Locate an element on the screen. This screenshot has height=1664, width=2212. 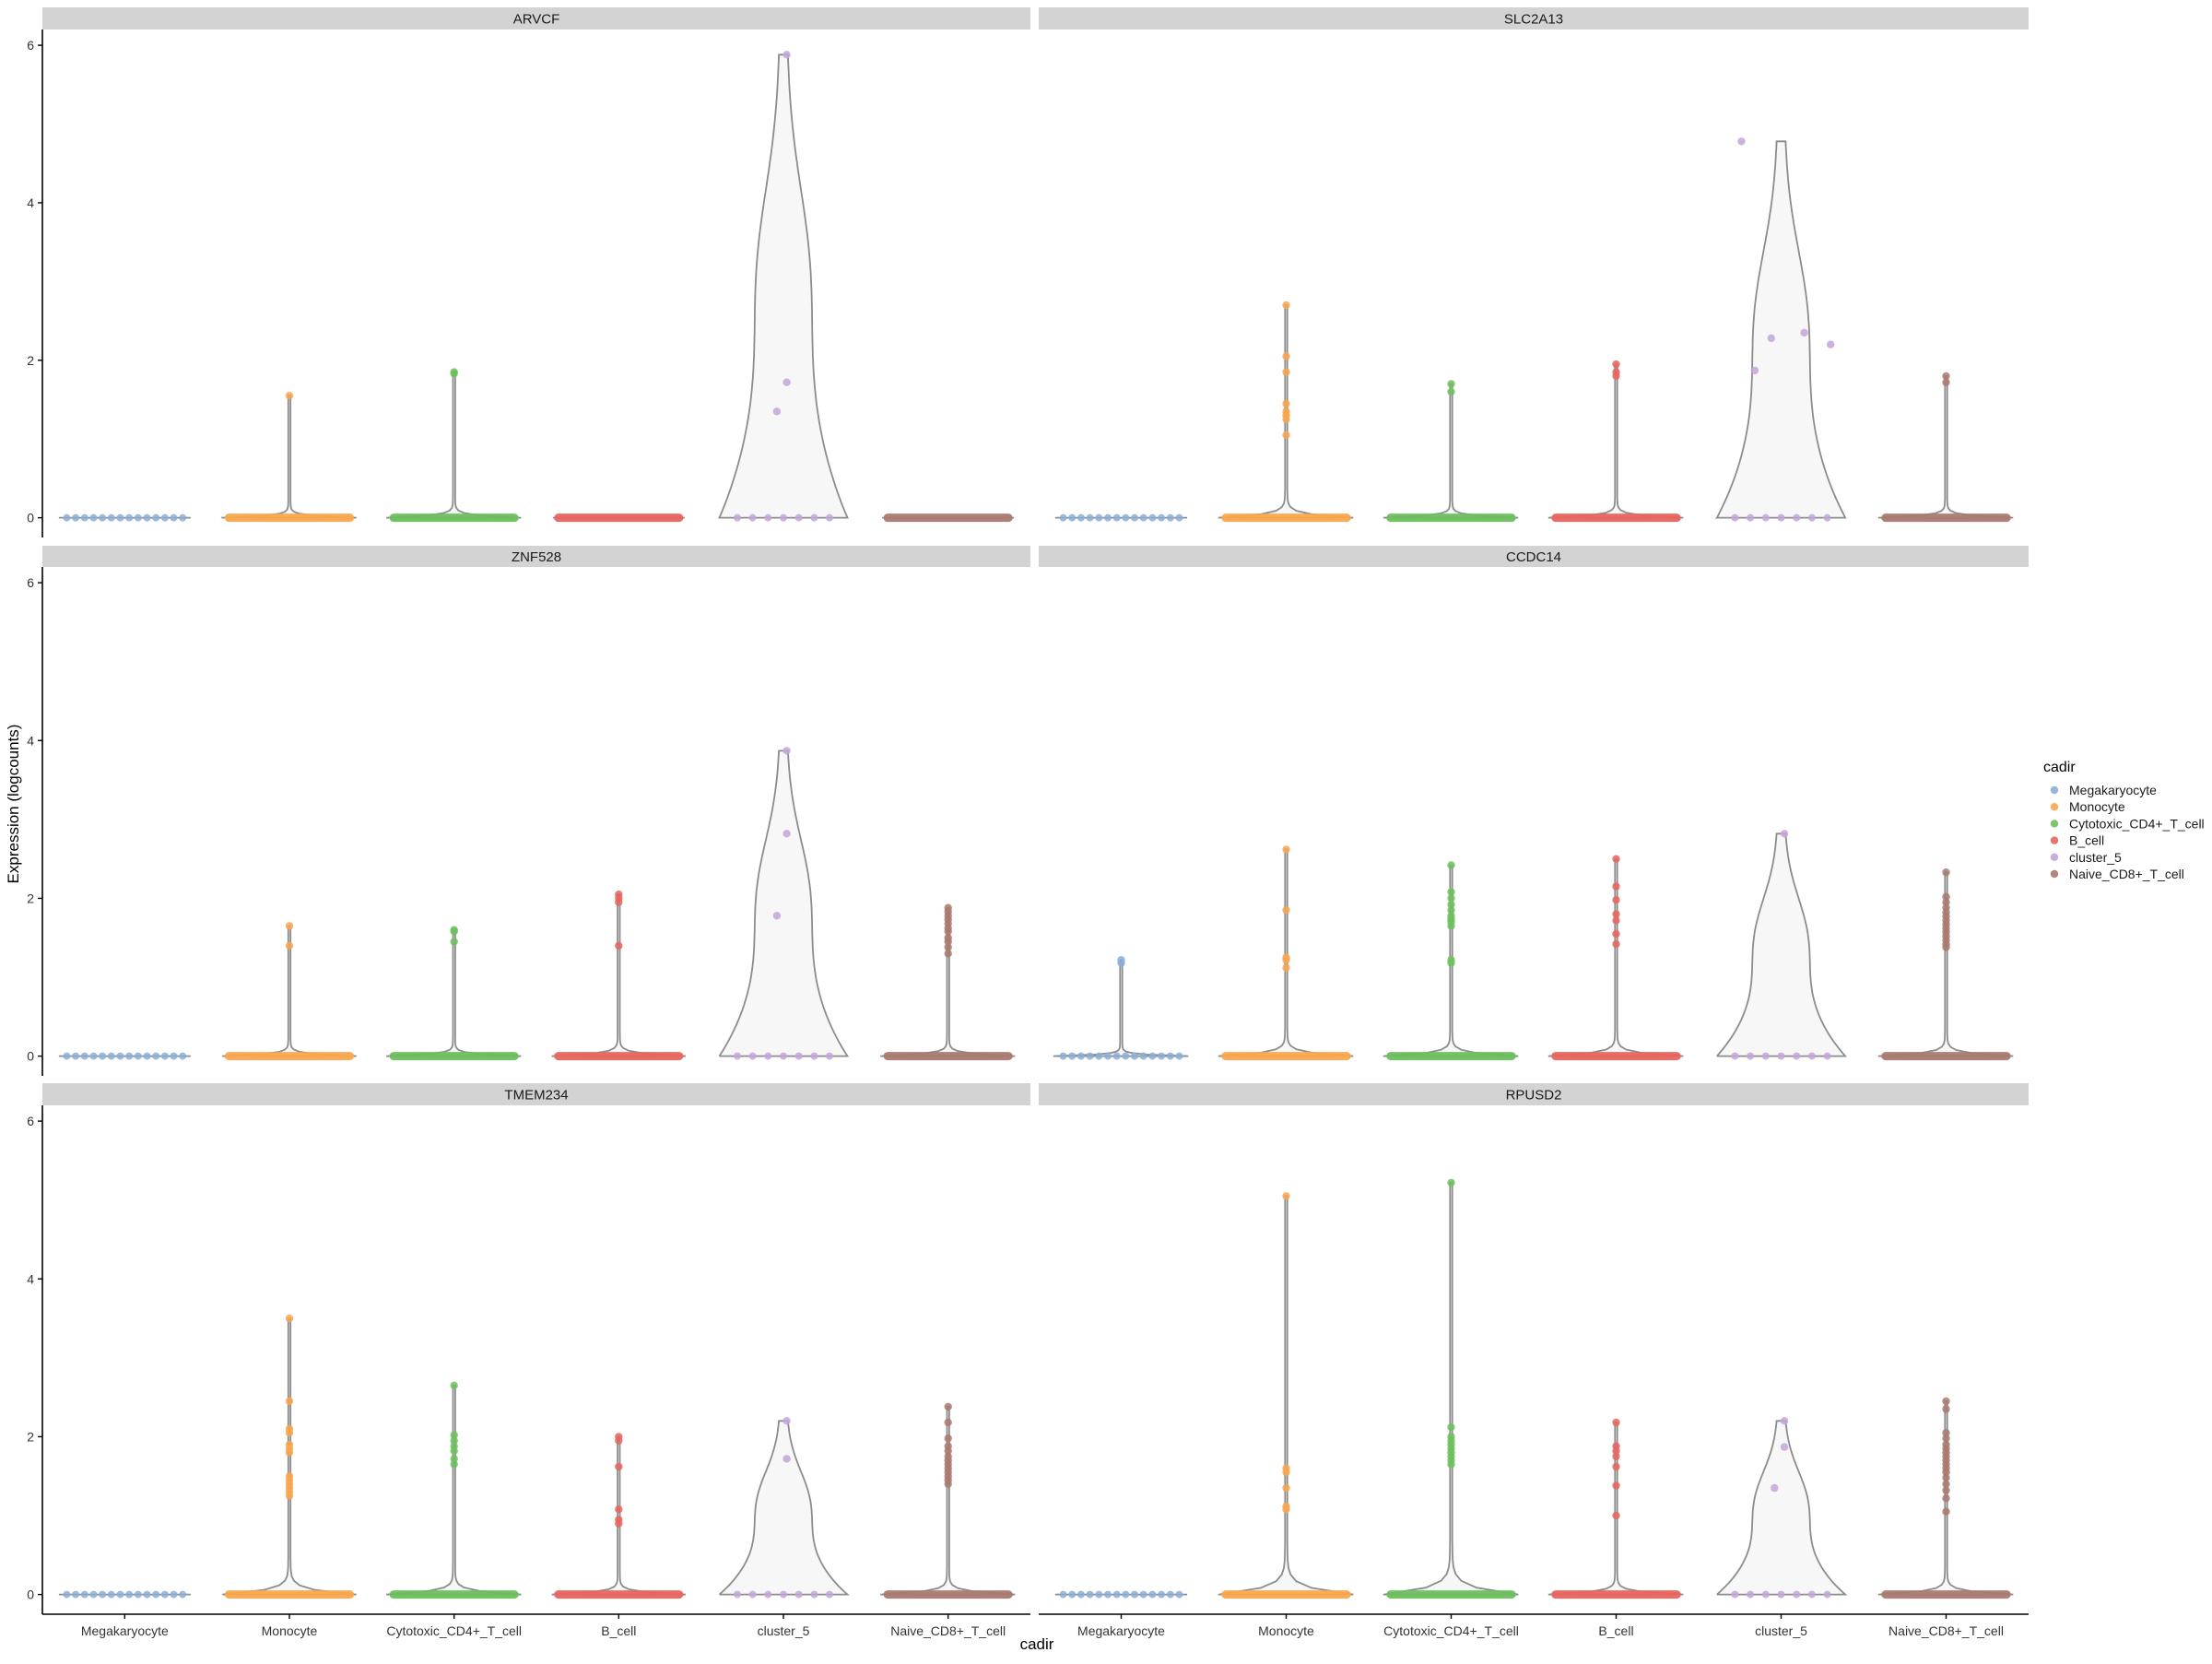
y-tick-label: 0 is located at coordinates (30, 1594).